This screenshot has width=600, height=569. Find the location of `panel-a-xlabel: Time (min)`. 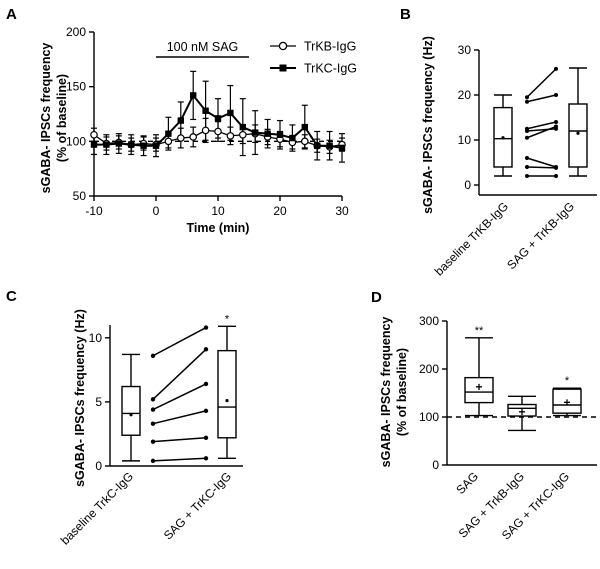

panel-a-xlabel: Time (min) is located at coordinates (218, 228).